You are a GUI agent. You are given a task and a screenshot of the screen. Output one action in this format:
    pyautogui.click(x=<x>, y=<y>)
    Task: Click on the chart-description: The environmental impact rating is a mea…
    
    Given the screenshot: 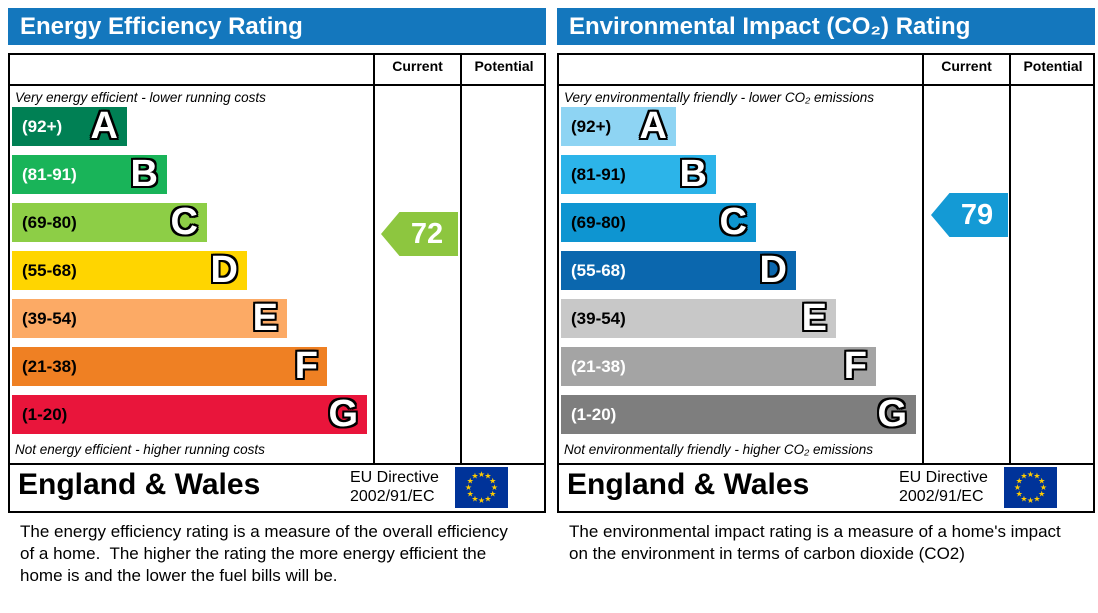 What is the action you would take?
    pyautogui.click(x=817, y=542)
    